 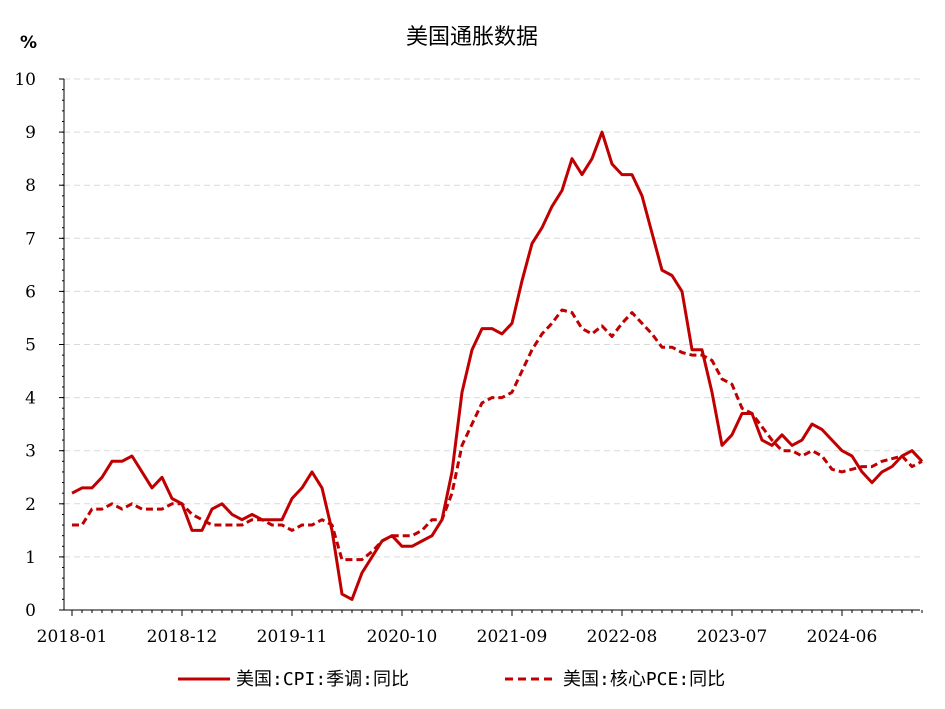 I want to click on y-tick-label-9: 9, so click(x=30, y=133).